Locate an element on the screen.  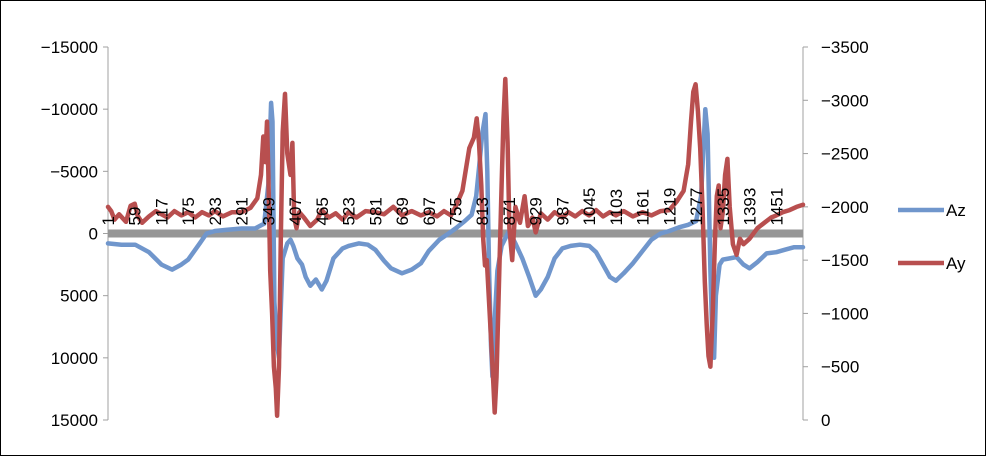
right-axis-tick-label: −2000 is located at coordinates (845, 207).